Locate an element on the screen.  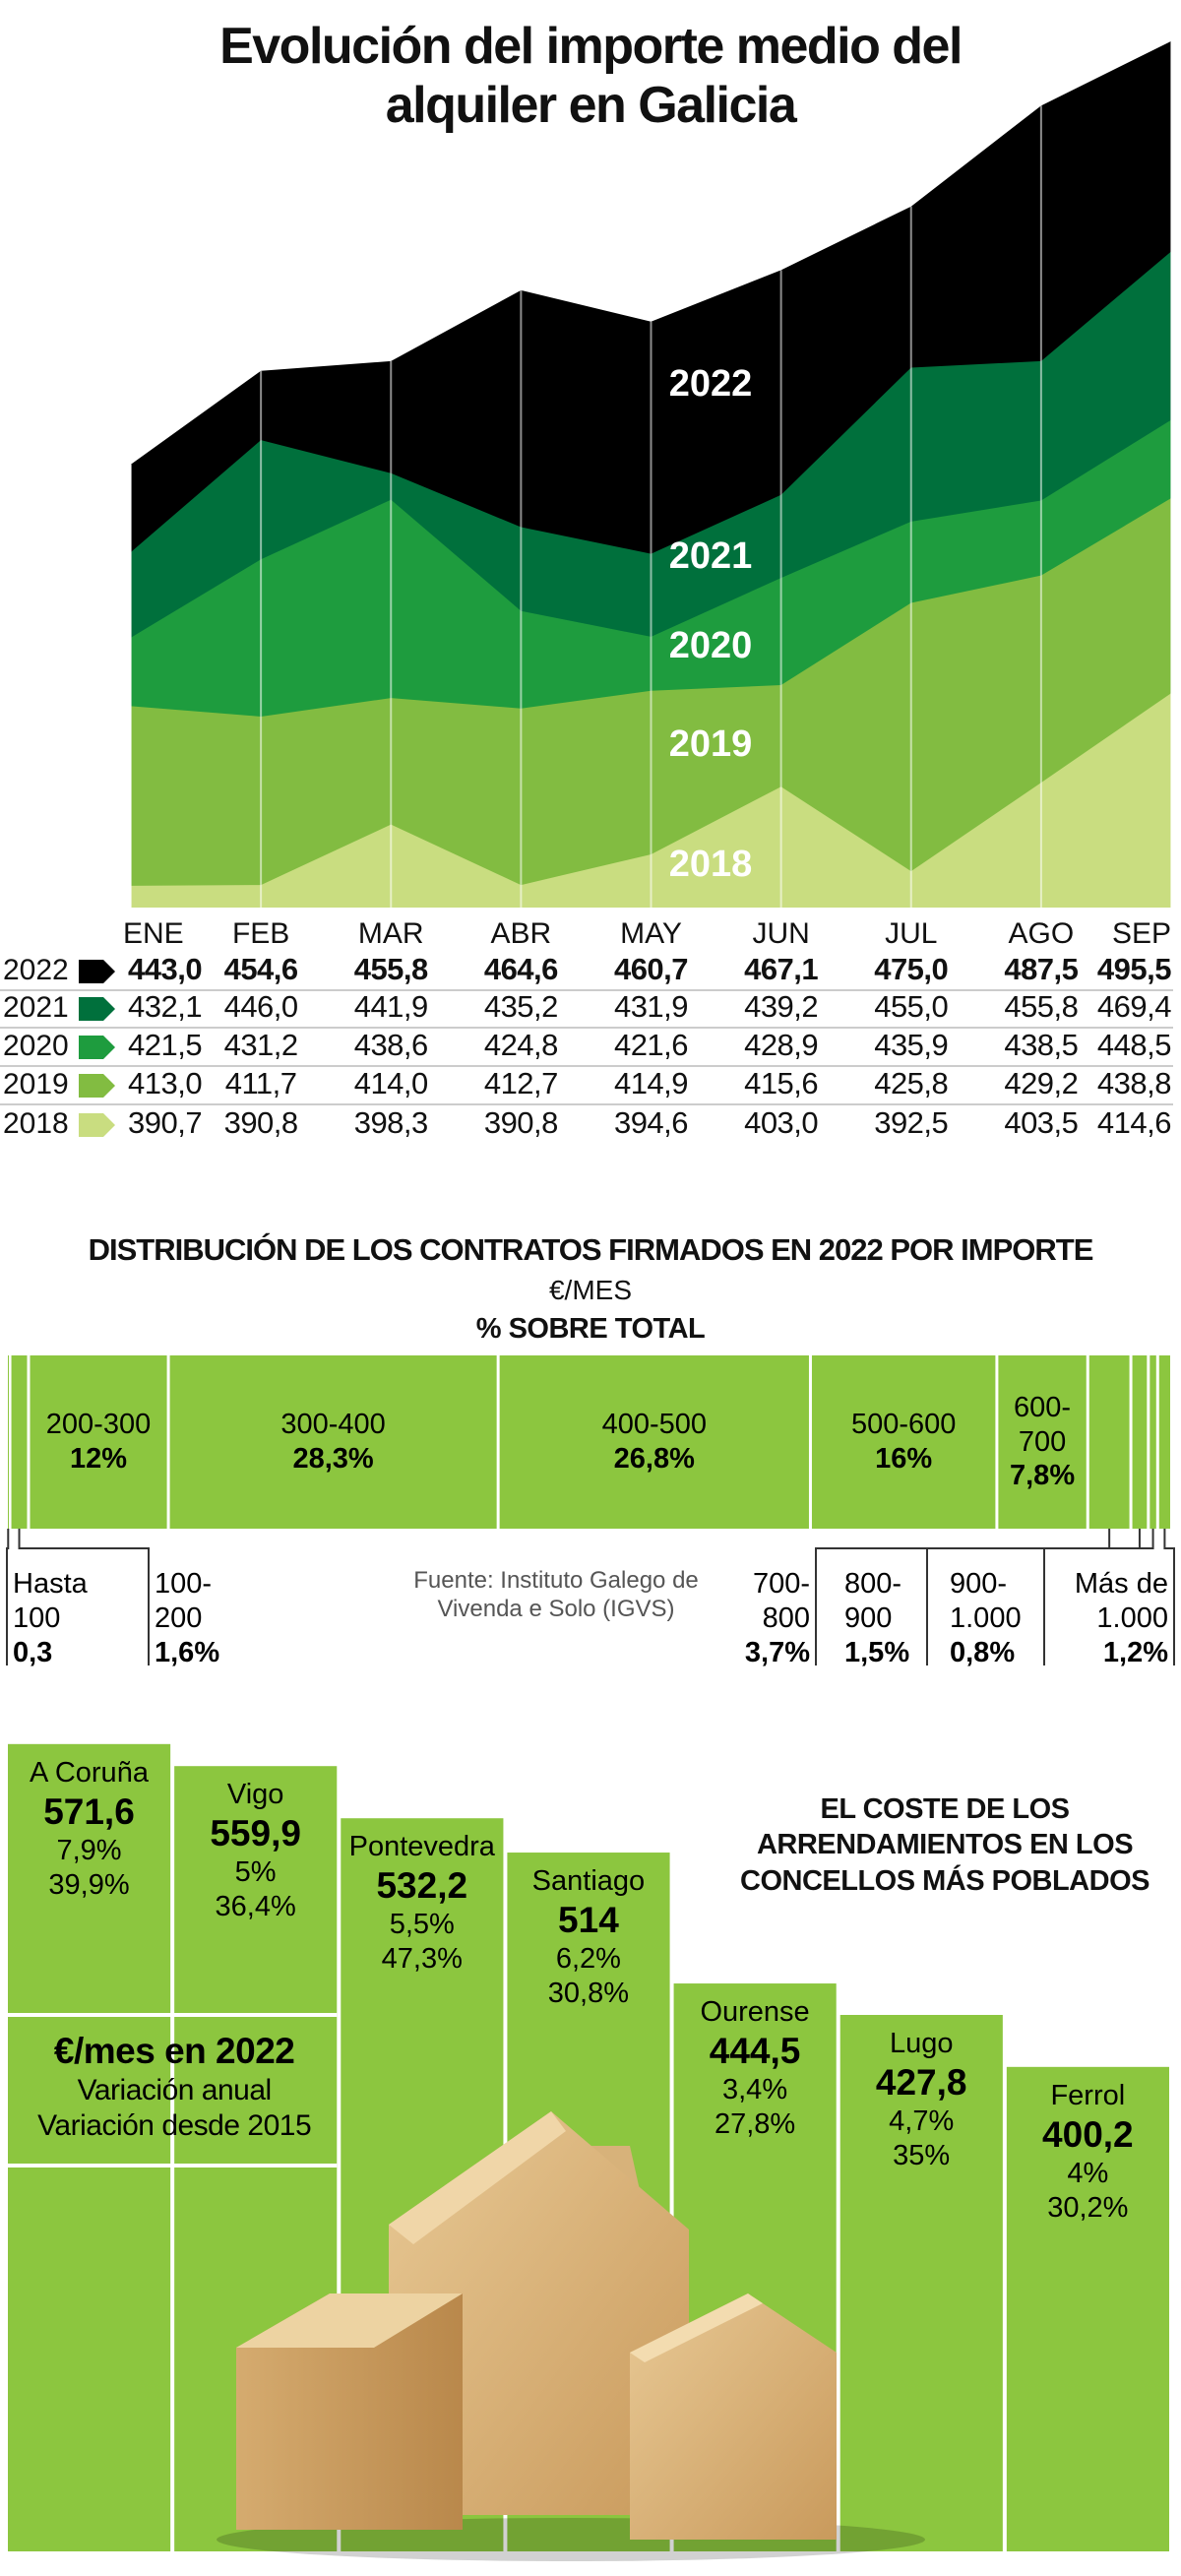
table-value: 421,5 is located at coordinates (165, 1045).